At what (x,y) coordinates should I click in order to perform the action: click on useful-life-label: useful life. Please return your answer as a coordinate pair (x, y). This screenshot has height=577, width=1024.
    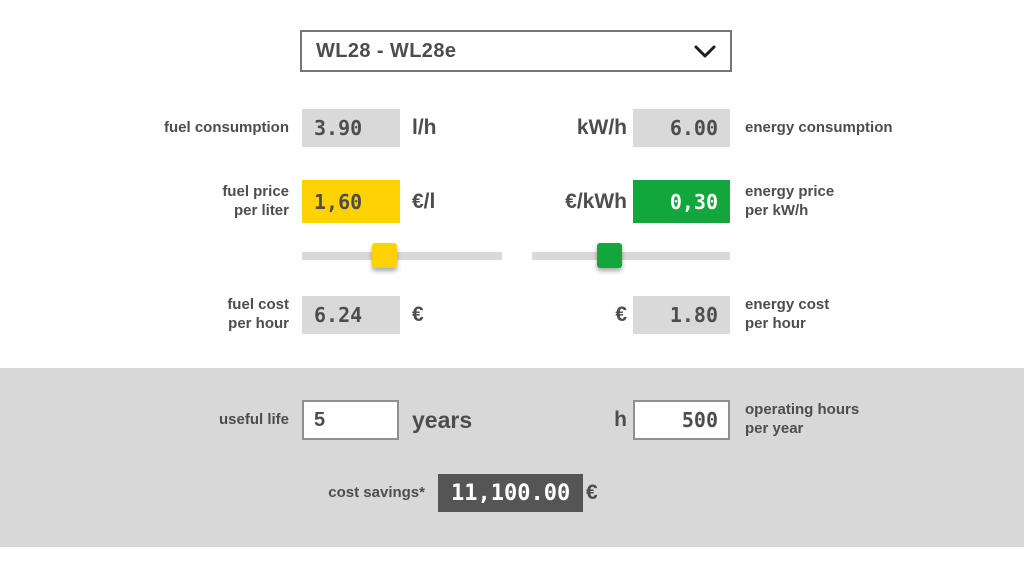
    Looking at the image, I should click on (253, 419).